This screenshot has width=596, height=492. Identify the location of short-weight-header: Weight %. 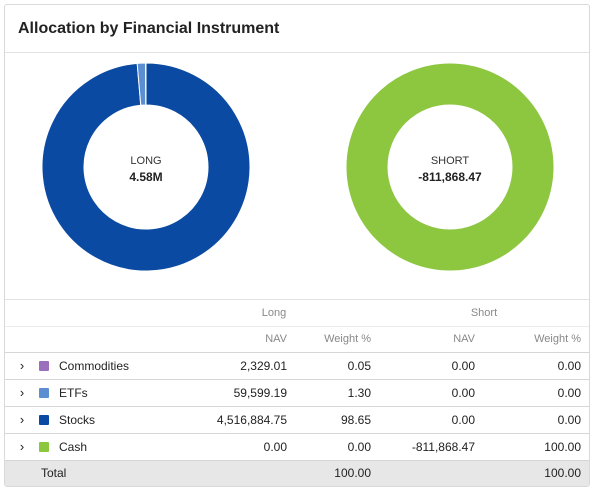
(536, 339).